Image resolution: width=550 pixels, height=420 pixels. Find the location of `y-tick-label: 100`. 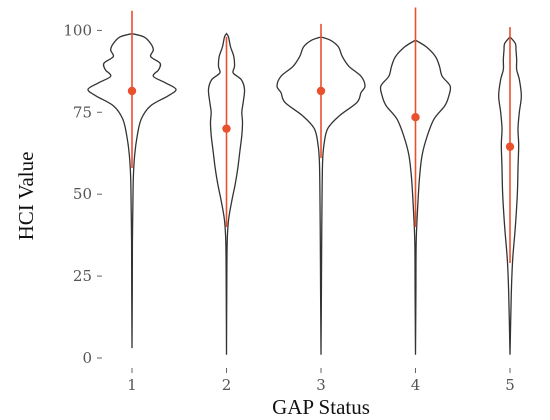

y-tick-label: 100 is located at coordinates (77, 30).